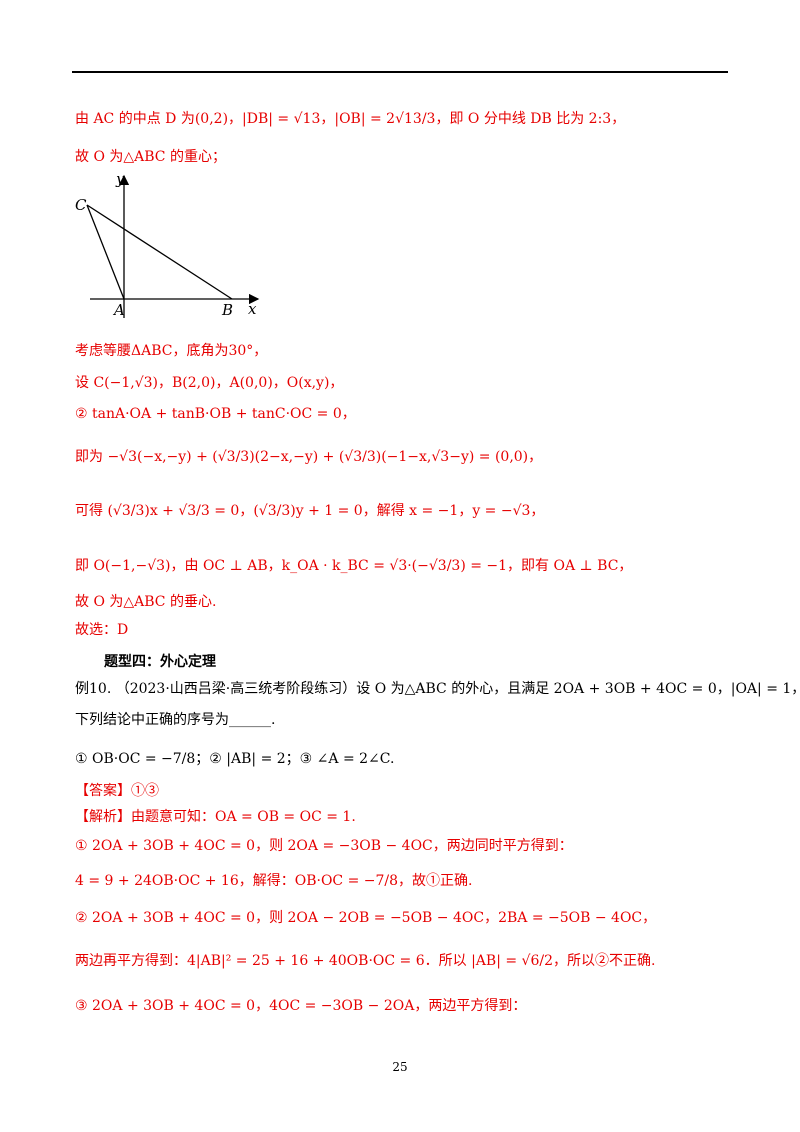 The height and width of the screenshot is (1132, 800). Describe the element at coordinates (117, 791) in the screenshot. I see `text-line: 【答案】①③` at that location.